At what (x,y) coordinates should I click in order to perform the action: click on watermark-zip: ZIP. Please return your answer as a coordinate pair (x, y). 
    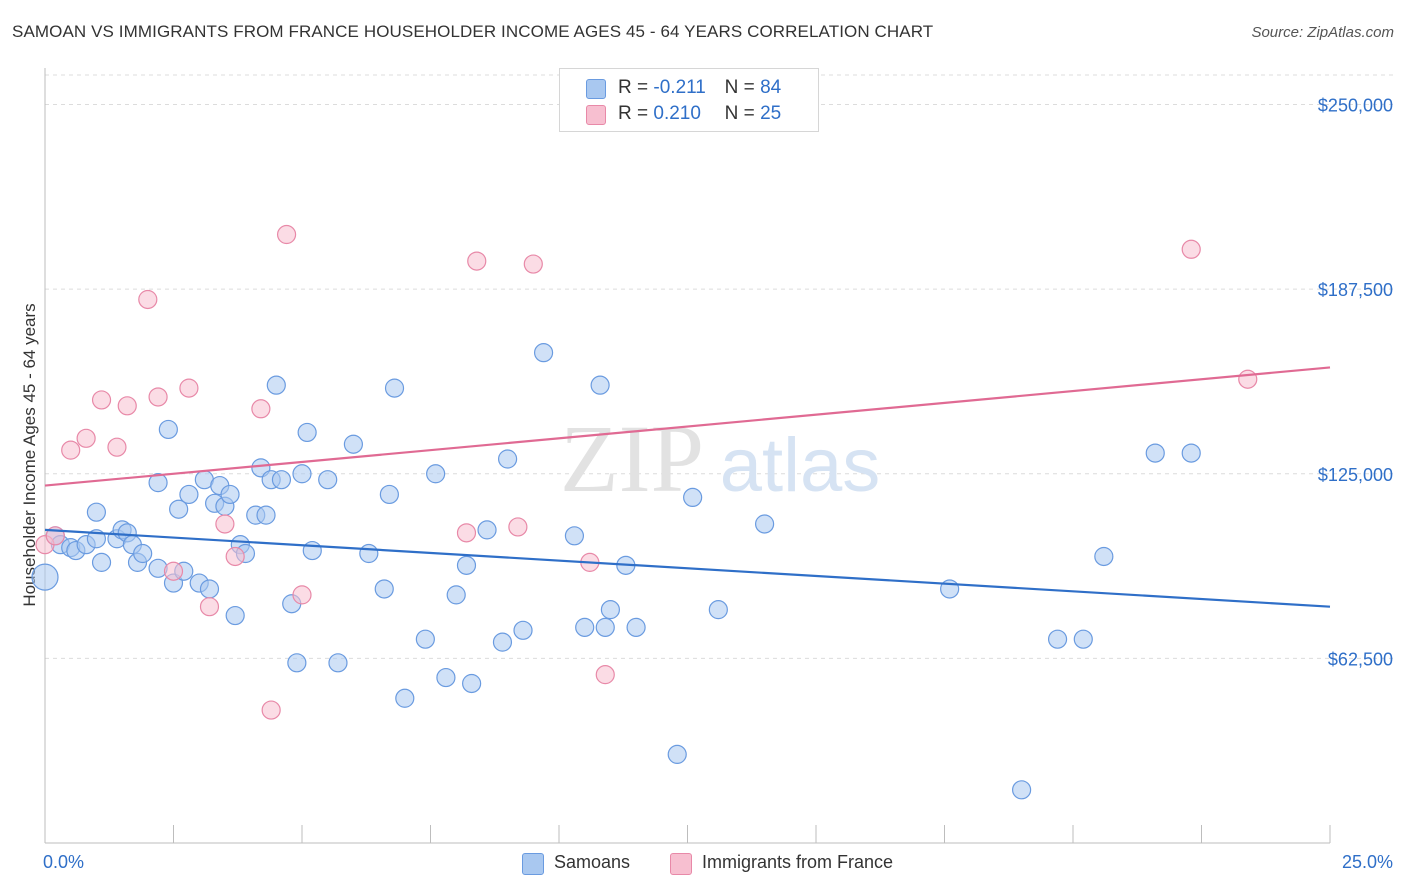
    Looking at the image, I should click on (632, 458).